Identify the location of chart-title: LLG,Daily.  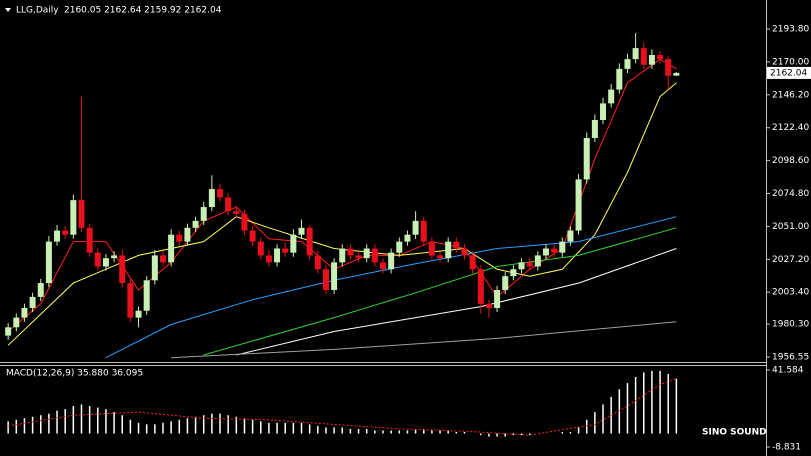
(37, 11).